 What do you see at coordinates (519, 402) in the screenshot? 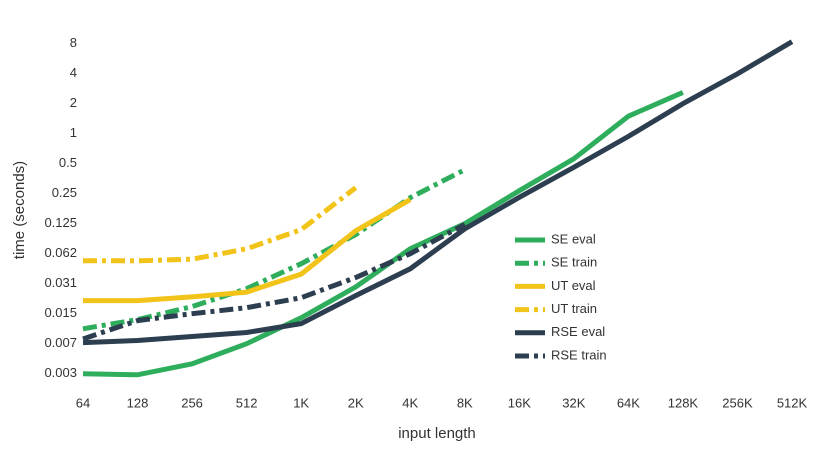
I see `x-tick-label: 16K` at bounding box center [519, 402].